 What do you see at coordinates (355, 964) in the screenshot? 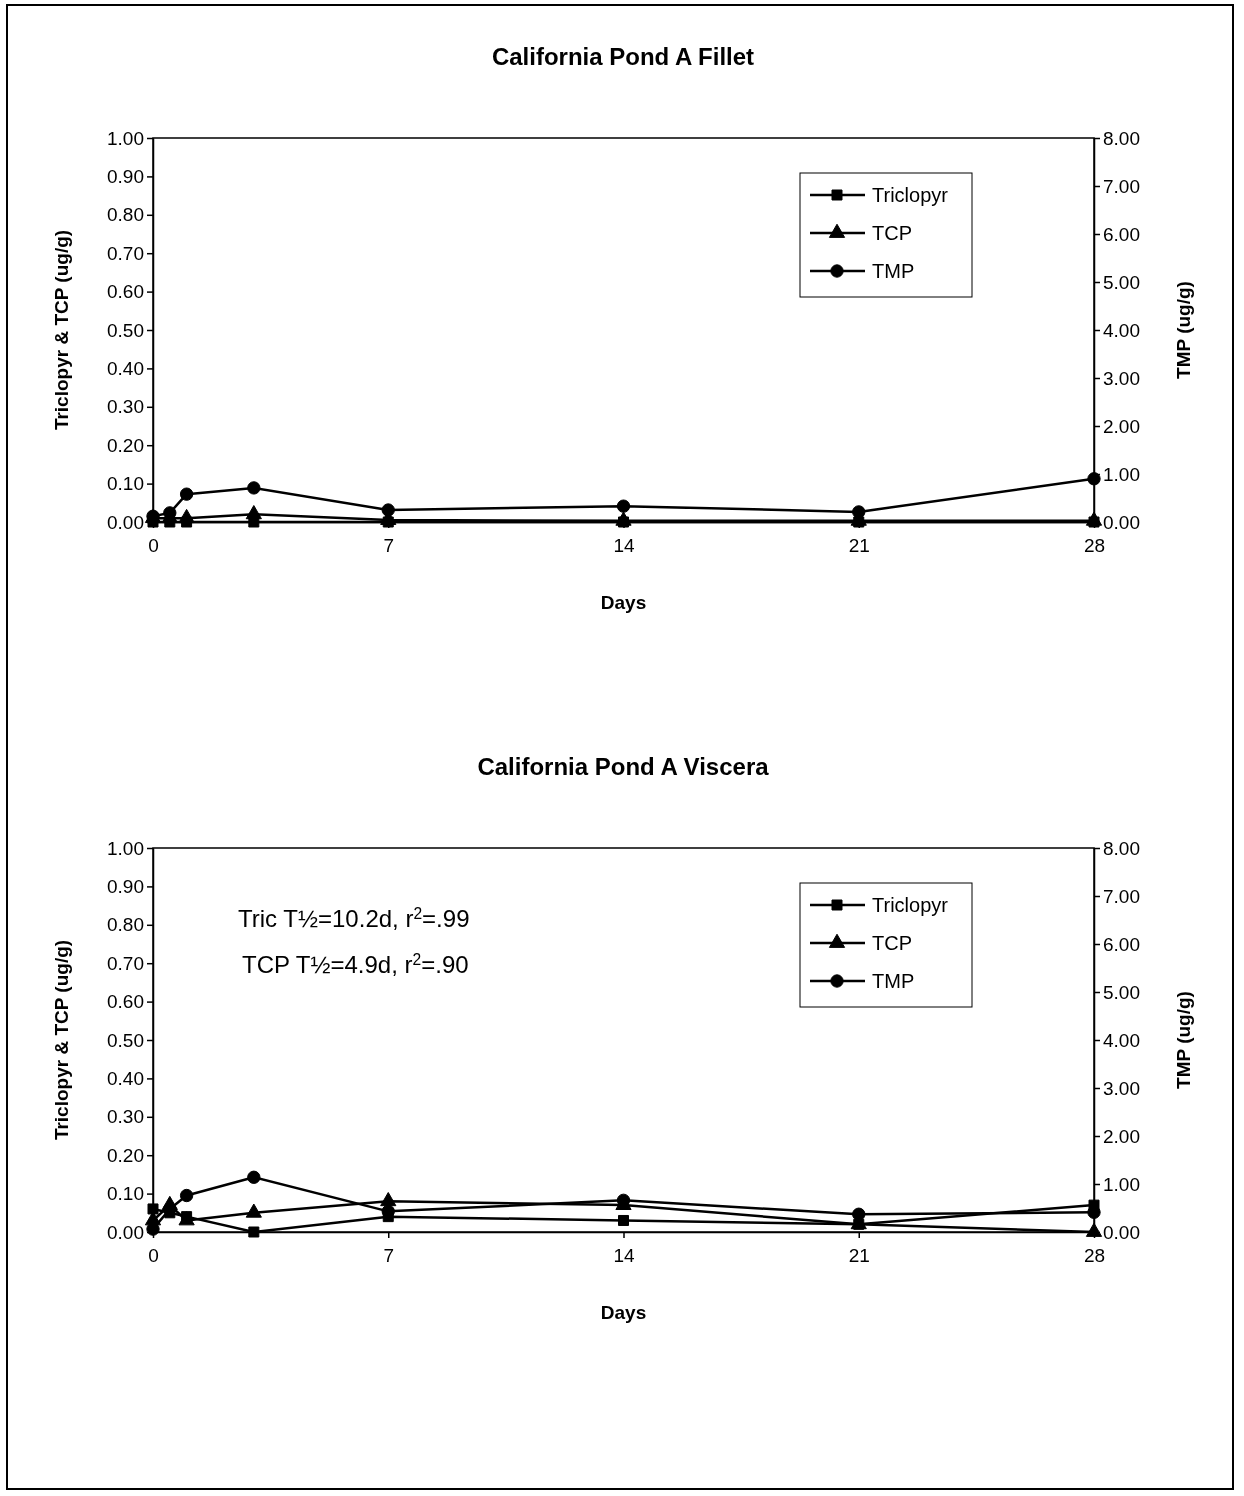
I see `annotation: TCP T½=4.9d, r$^{2}$=.90` at bounding box center [355, 964].